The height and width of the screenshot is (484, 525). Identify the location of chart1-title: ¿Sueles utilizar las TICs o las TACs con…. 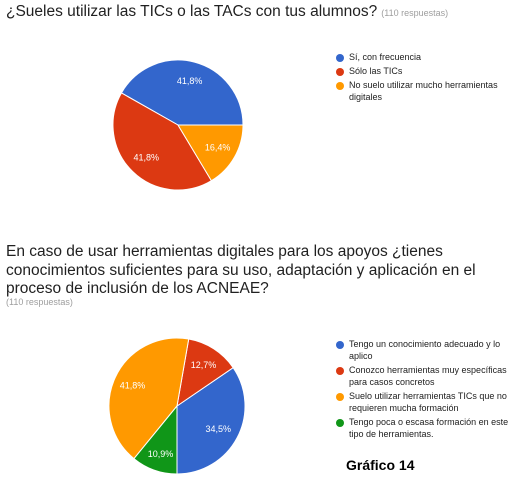
(227, 12).